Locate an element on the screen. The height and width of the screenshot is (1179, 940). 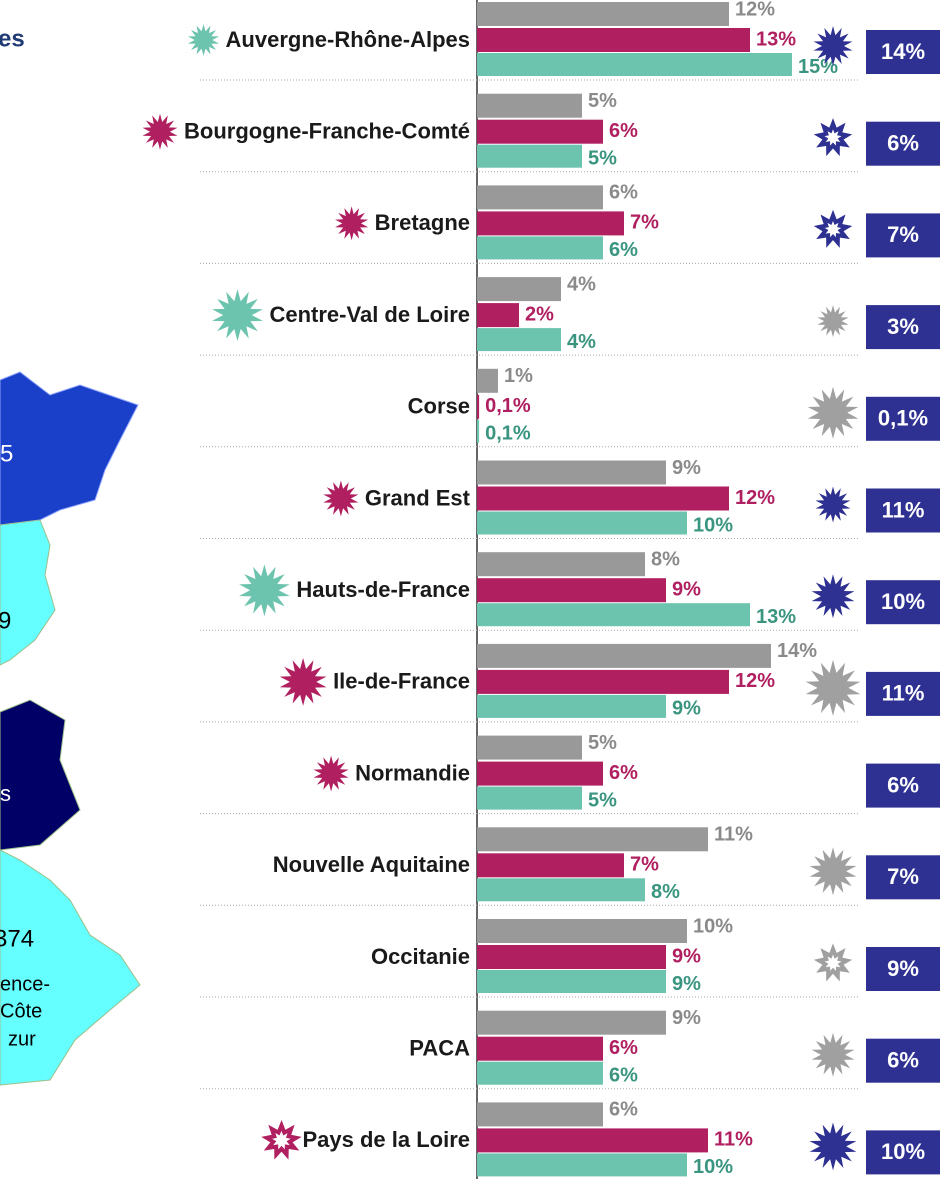
total-label: 9% is located at coordinates (903, 968).